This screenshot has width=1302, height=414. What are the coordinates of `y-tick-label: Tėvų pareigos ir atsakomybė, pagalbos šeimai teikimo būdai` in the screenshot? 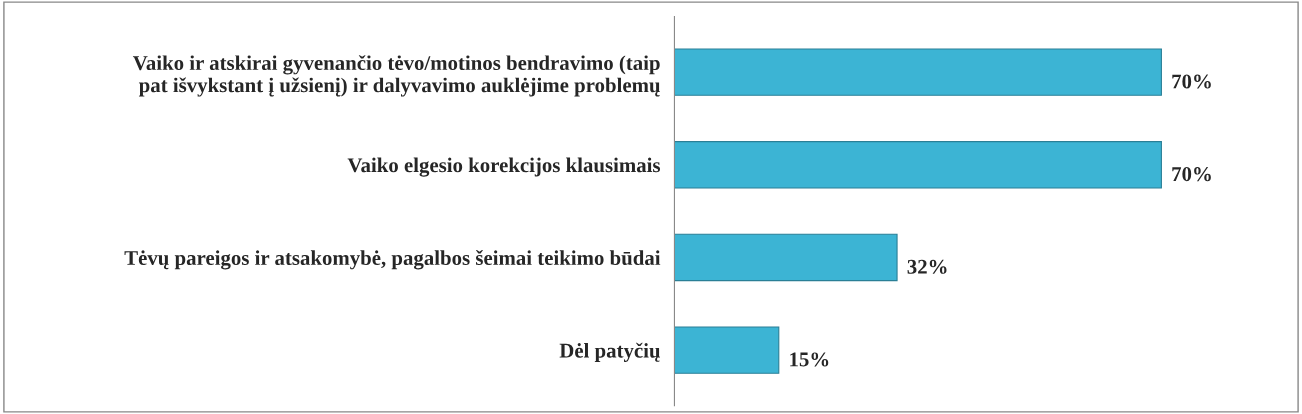 It's located at (392, 260).